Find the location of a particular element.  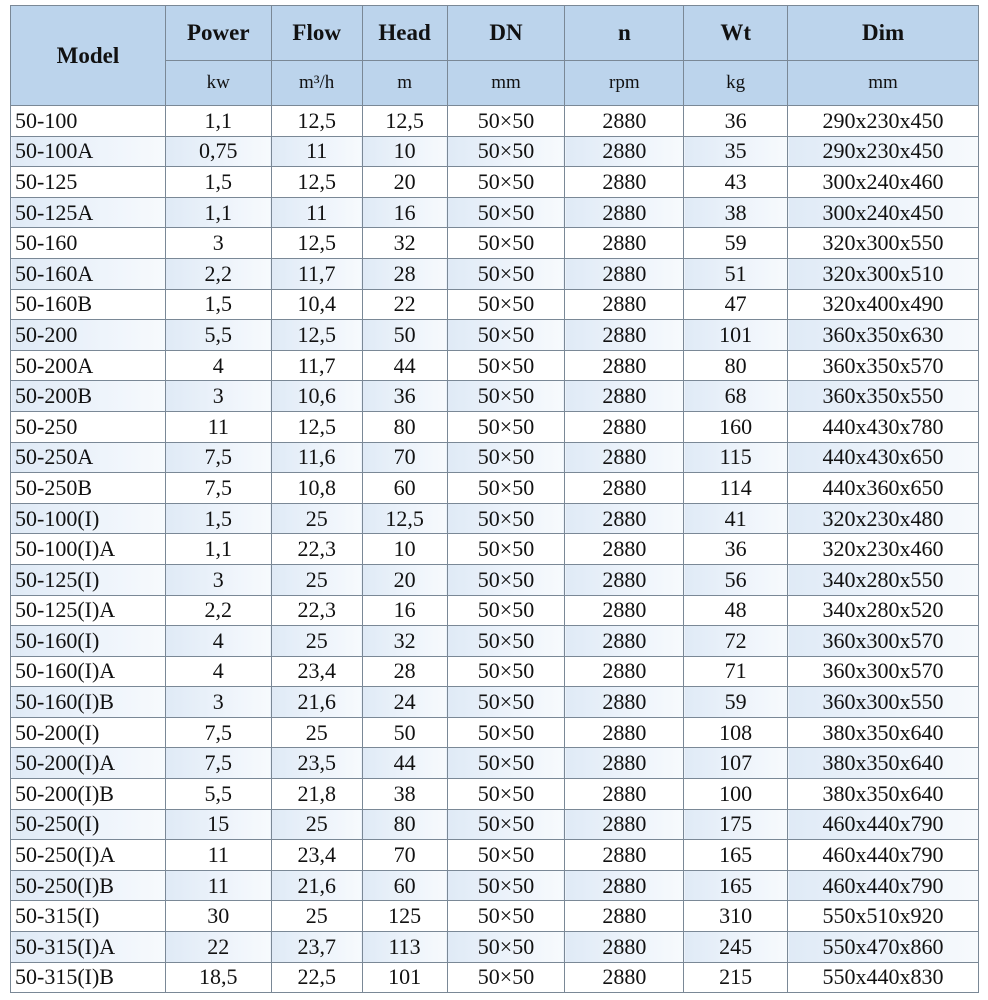

cell-wt: 165 is located at coordinates (736, 885).